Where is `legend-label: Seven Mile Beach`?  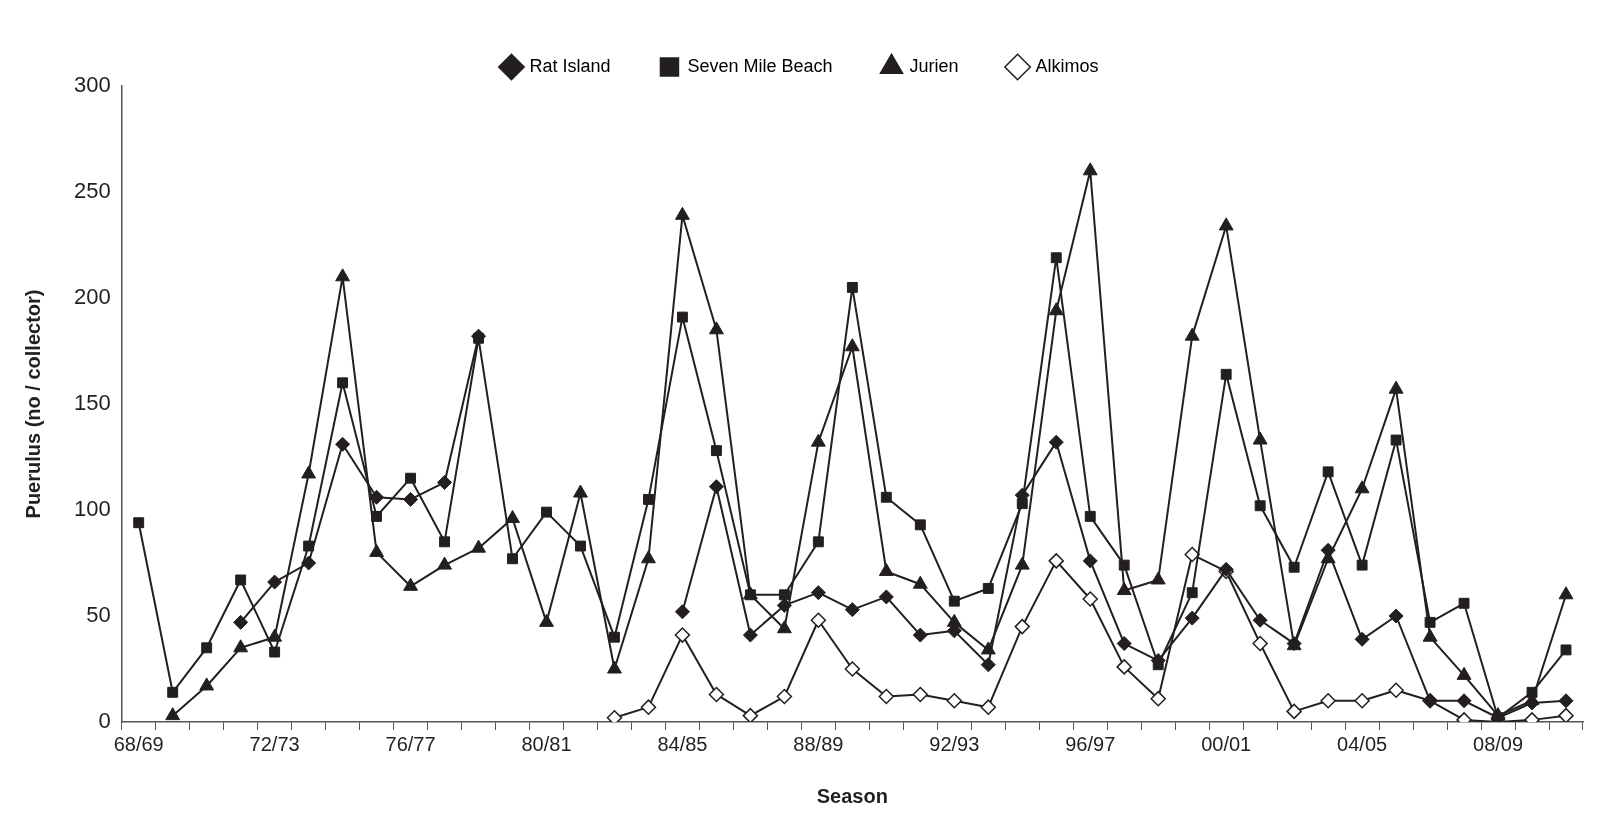 legend-label: Seven Mile Beach is located at coordinates (760, 65).